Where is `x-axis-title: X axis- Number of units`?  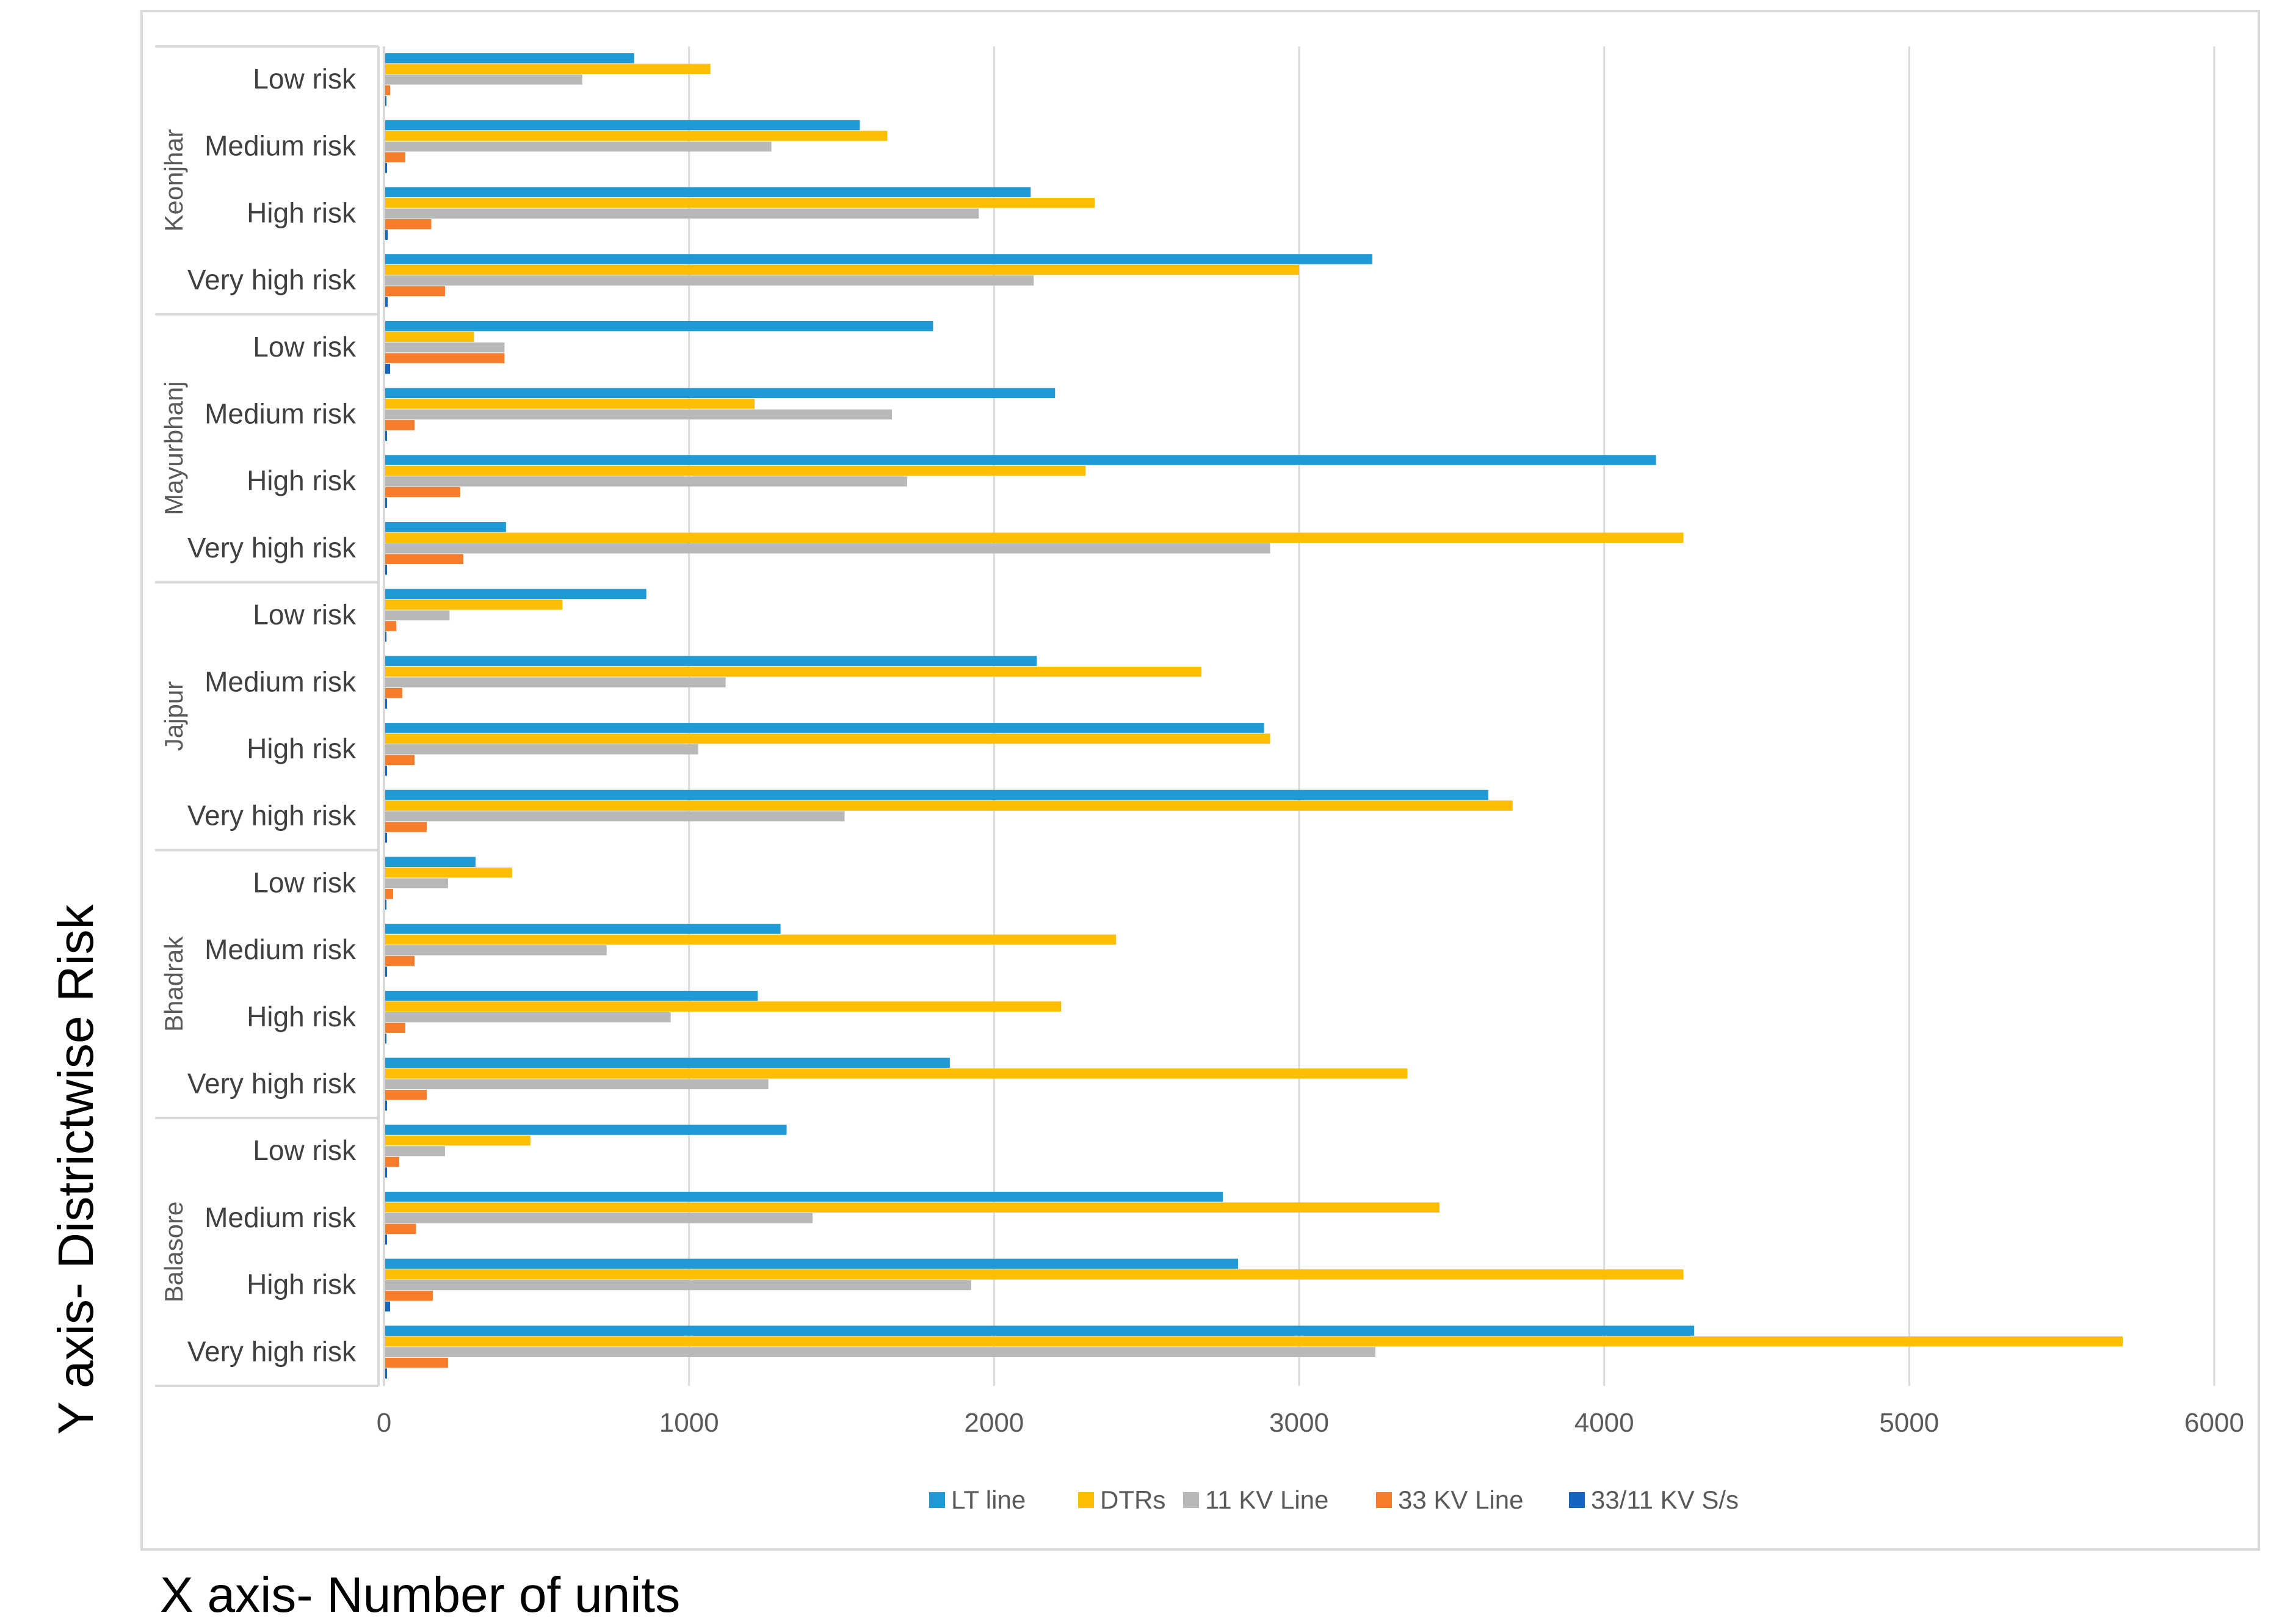
x-axis-title: X axis- Number of units is located at coordinates (420, 1595).